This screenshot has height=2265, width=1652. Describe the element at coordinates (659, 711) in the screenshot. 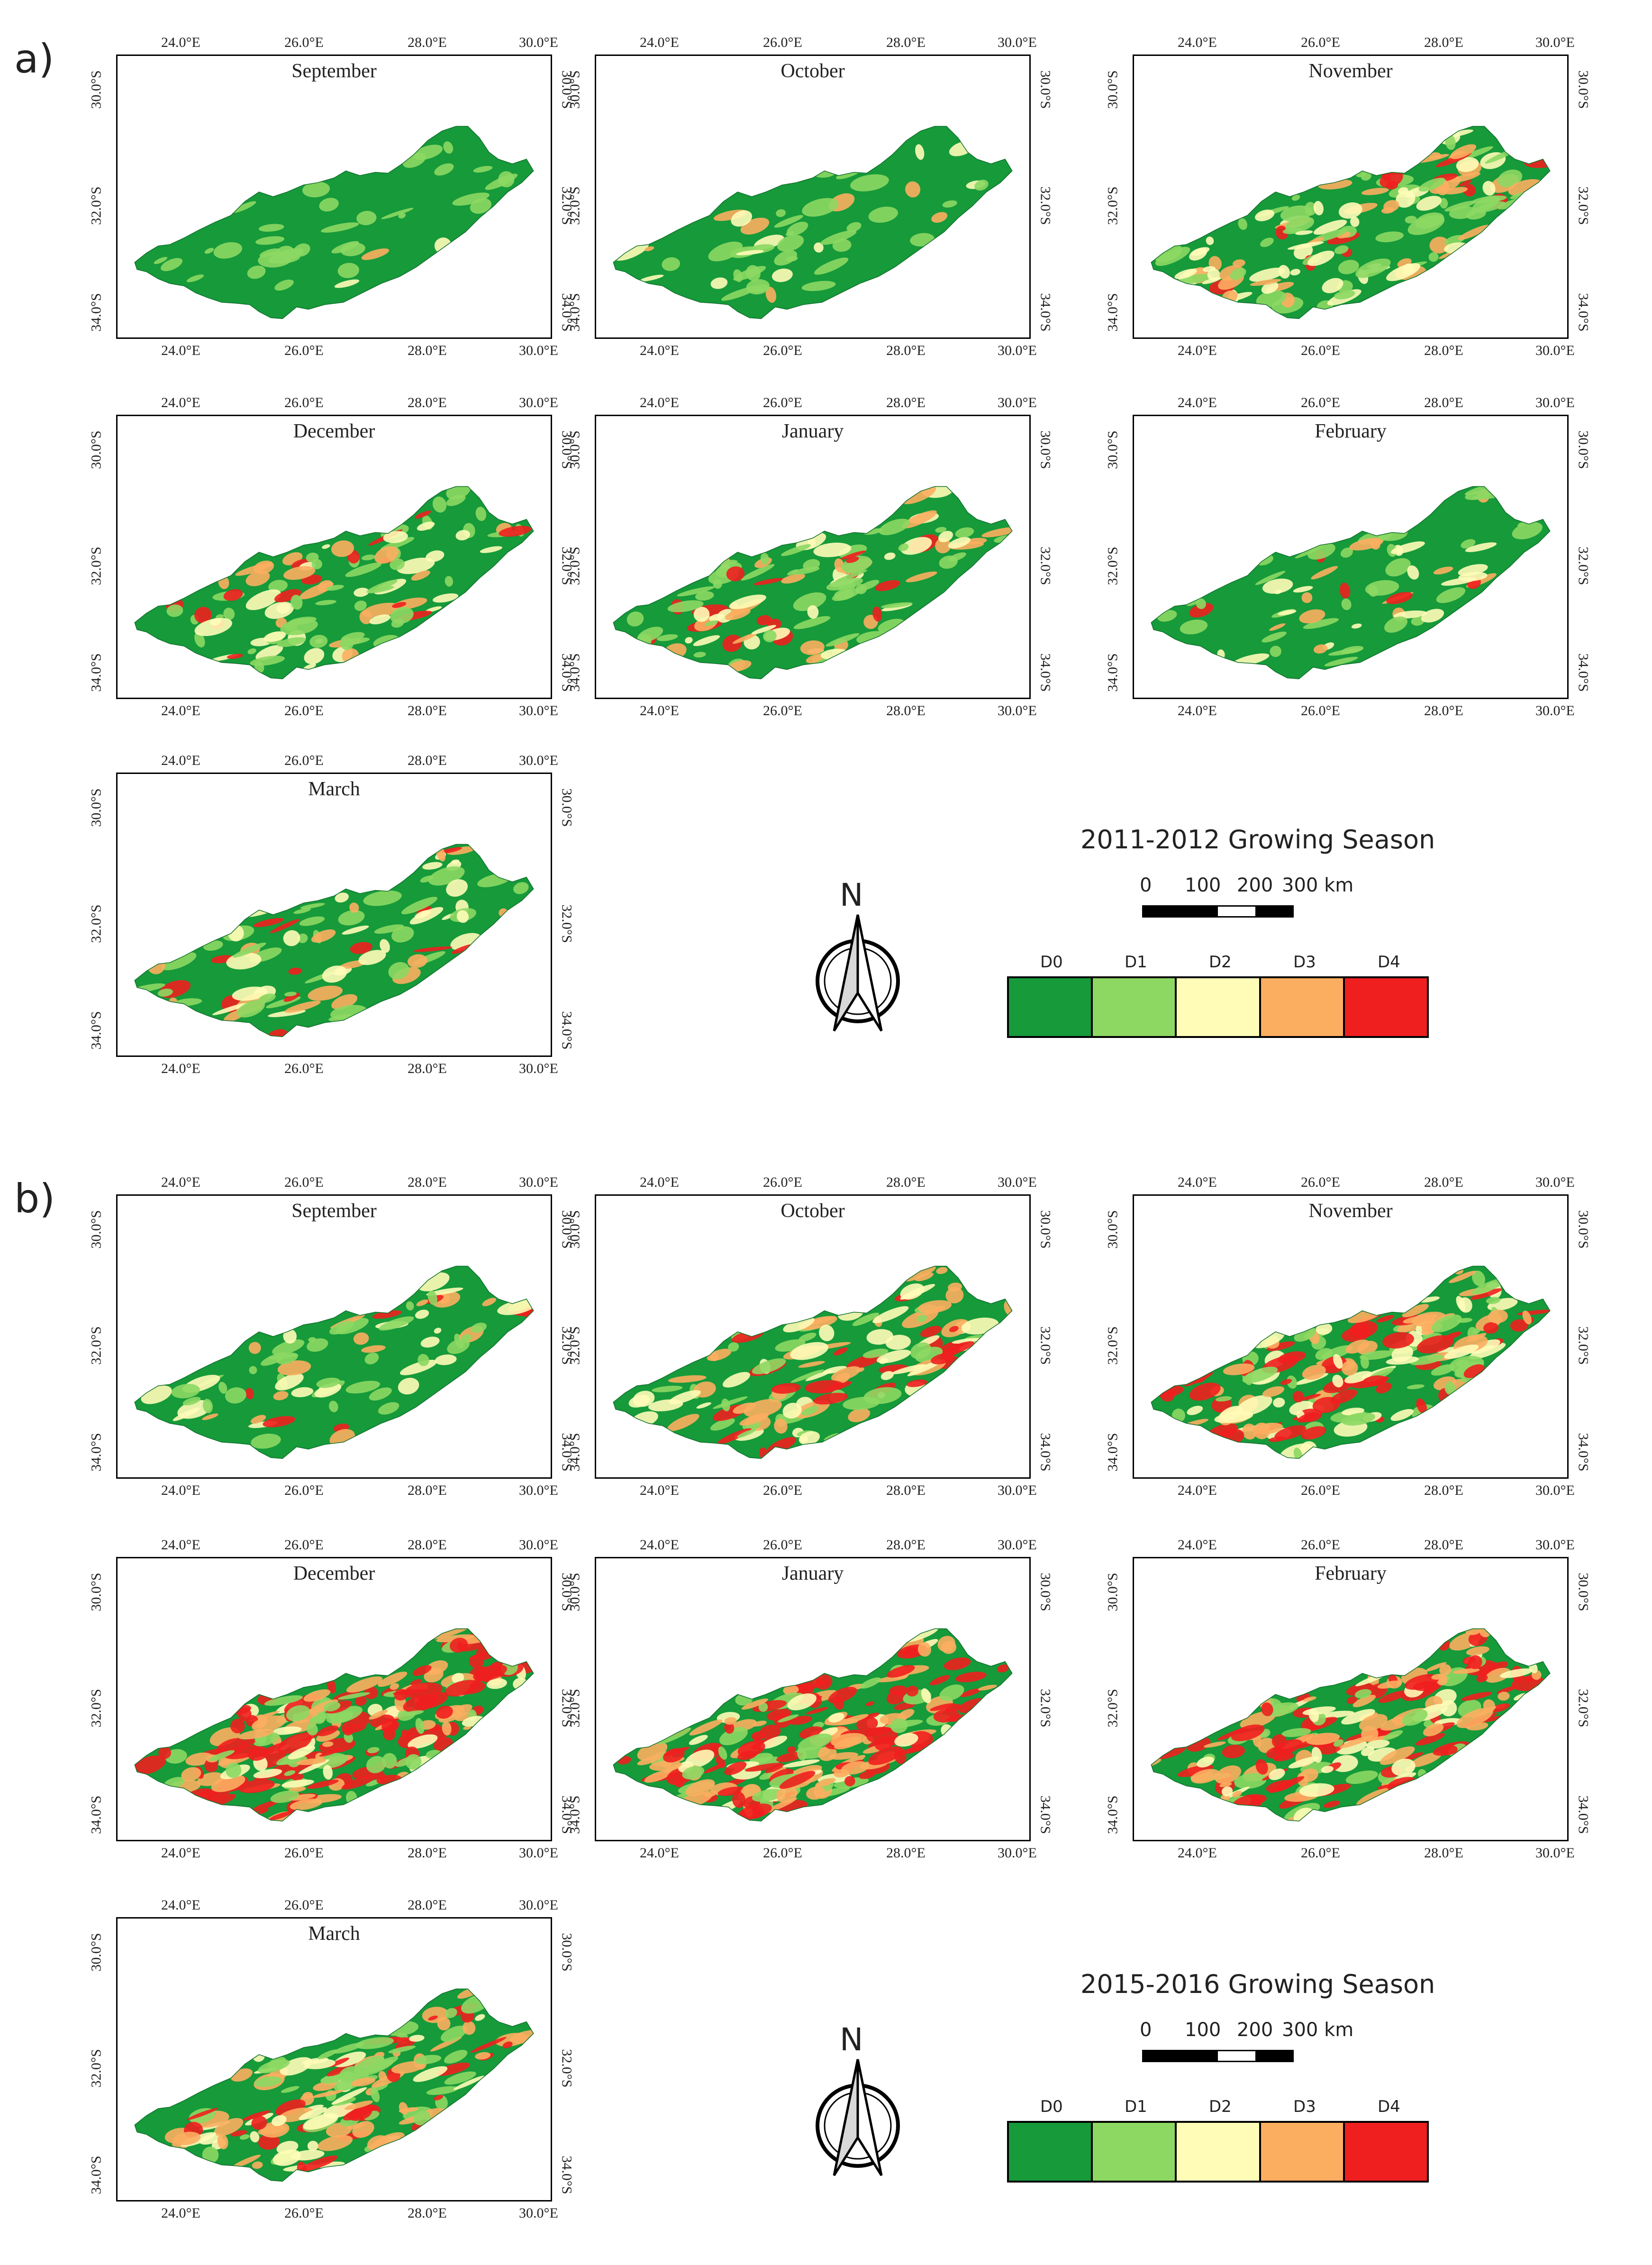

I see `lon-tick-bottom: 24.0°E` at that location.